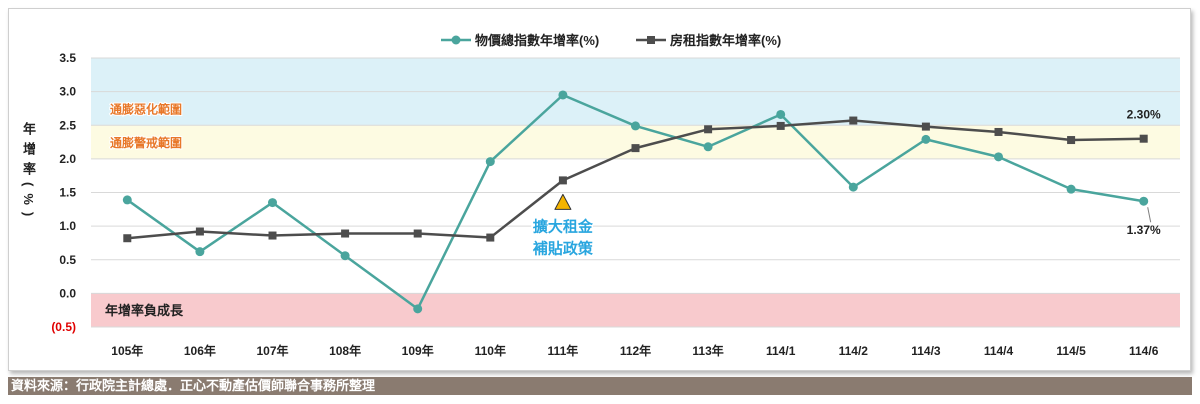 The height and width of the screenshot is (404, 1200). What do you see at coordinates (67, 159) in the screenshot?
I see `y-tick-label: 2.0` at bounding box center [67, 159].